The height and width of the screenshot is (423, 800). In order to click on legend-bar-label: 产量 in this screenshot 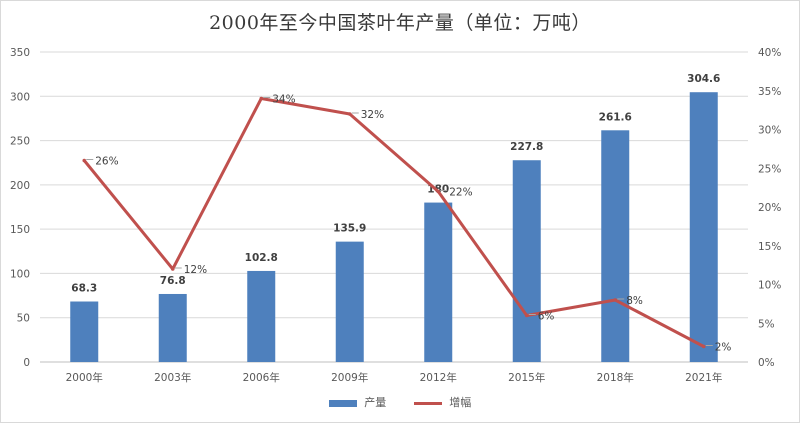, I will do `click(375, 402)`.